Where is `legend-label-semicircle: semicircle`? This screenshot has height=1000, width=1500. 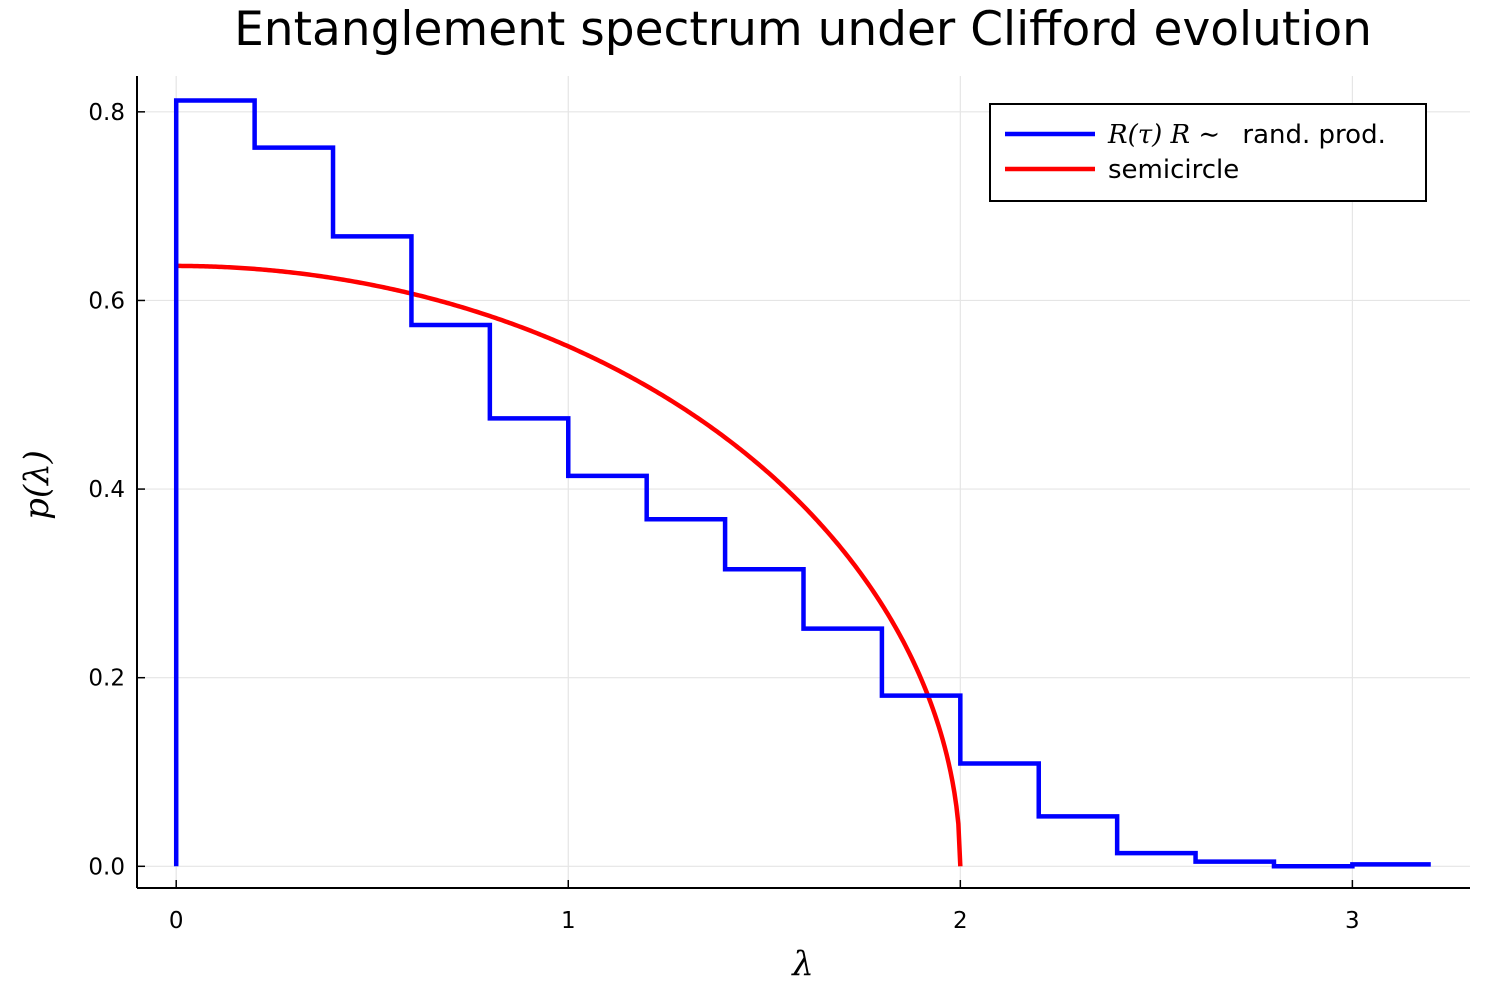
legend-label-semicircle: semicircle is located at coordinates (1173, 170).